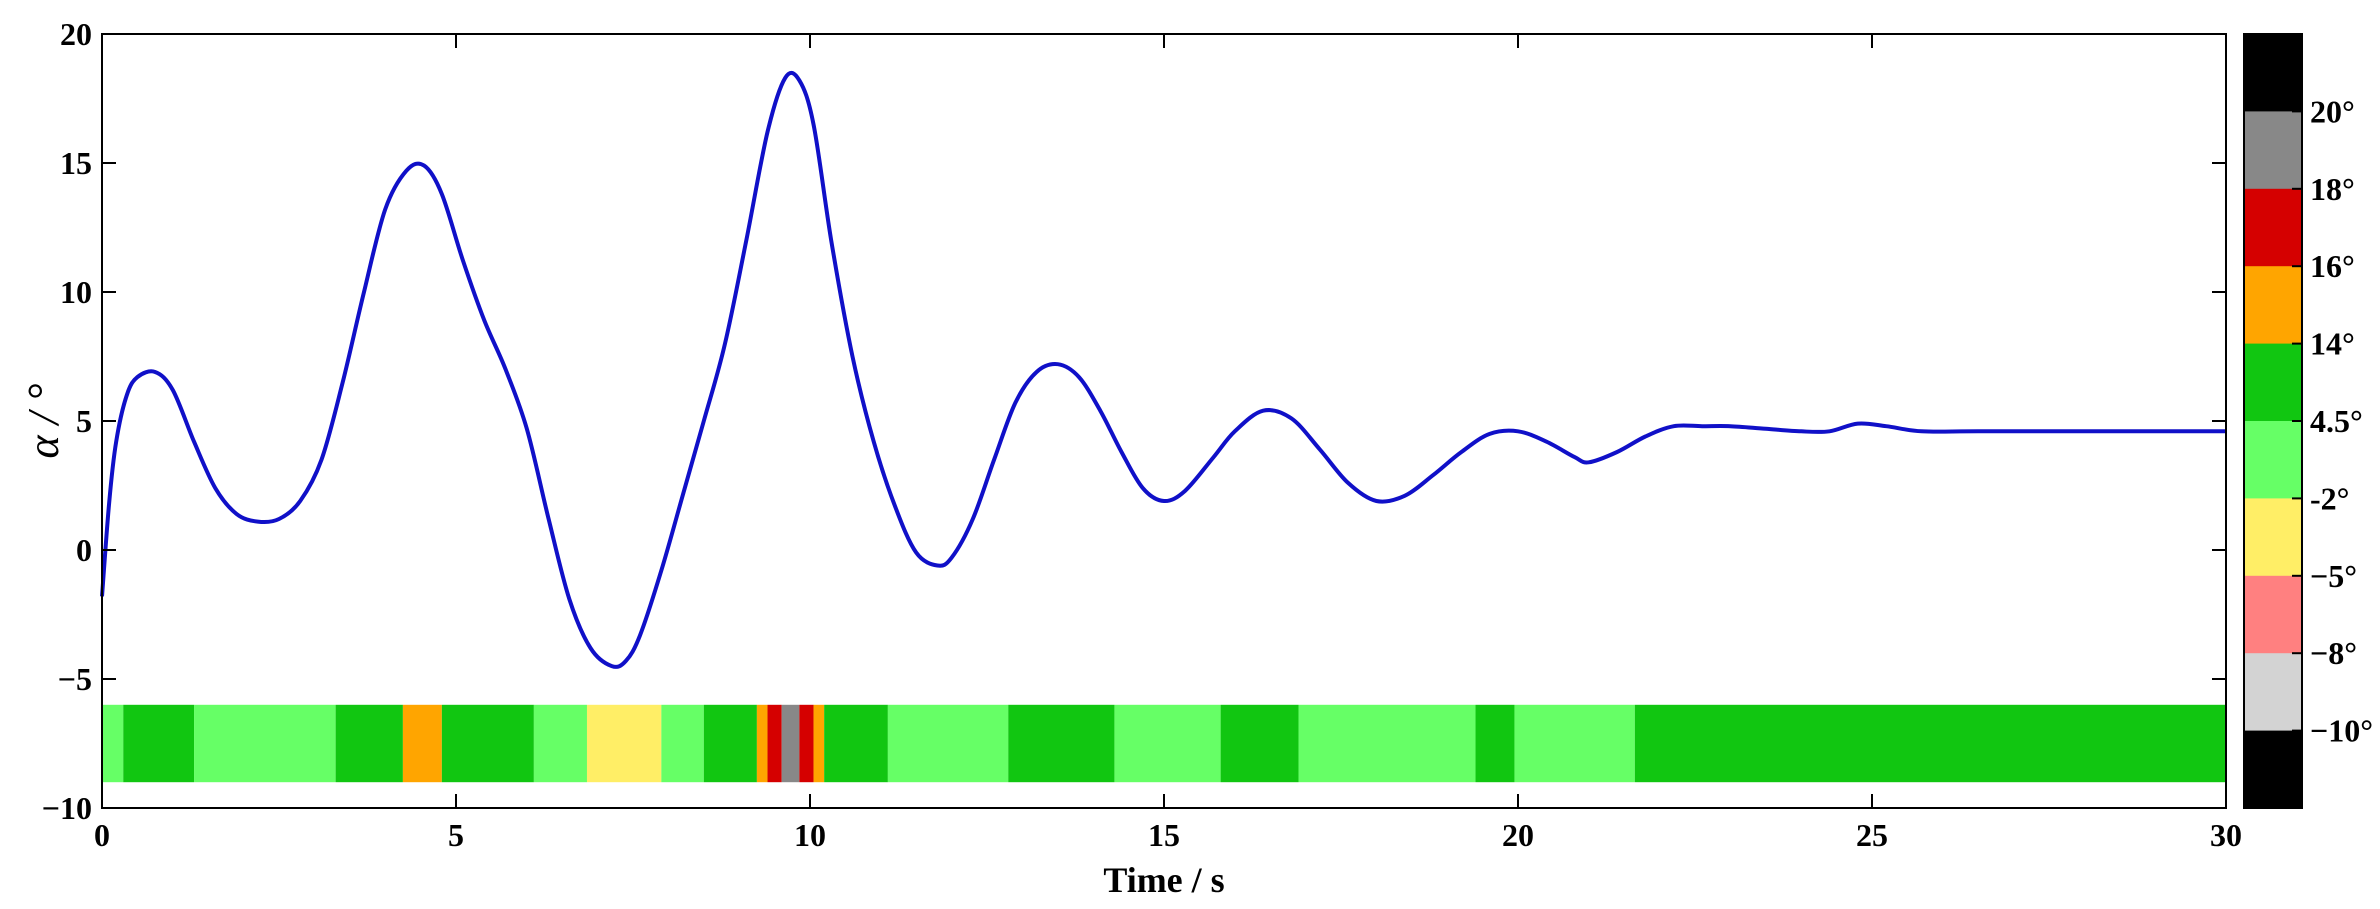 This screenshot has width=2380, height=909. I want to click on x-axis-label: Time / s, so click(1163, 880).